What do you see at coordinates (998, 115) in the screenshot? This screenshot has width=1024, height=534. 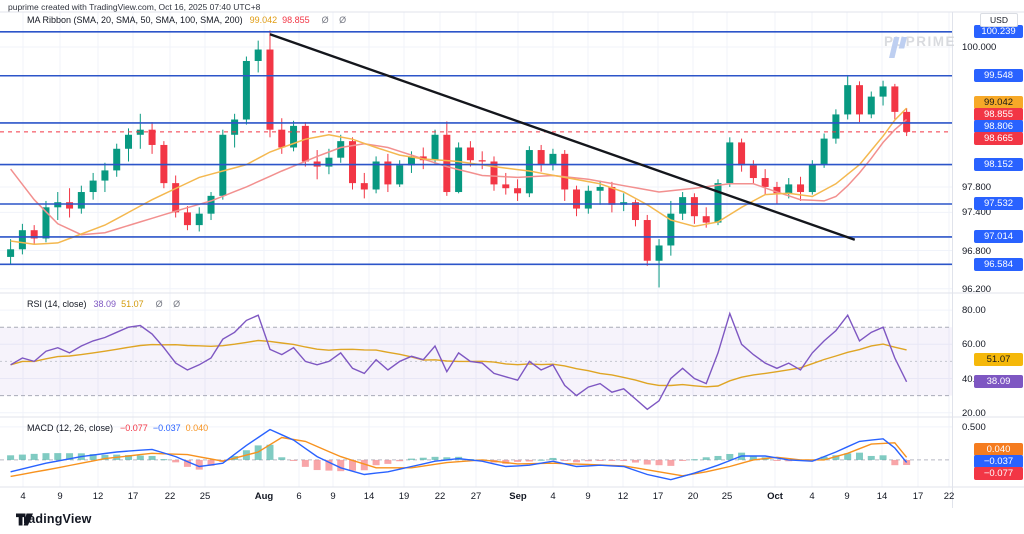 I see `price-badge: 98.855` at bounding box center [998, 115].